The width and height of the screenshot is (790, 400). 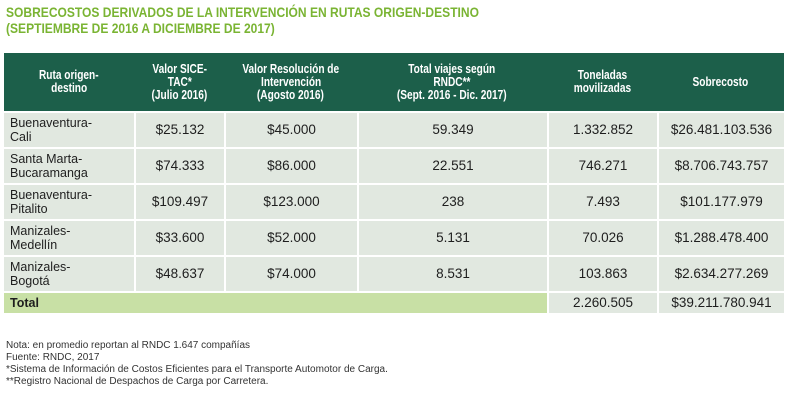 I want to click on title-line-2: (SEPTIEMBRE DE 2016 A DICIEMBRE DE 2017), so click(x=140, y=28).